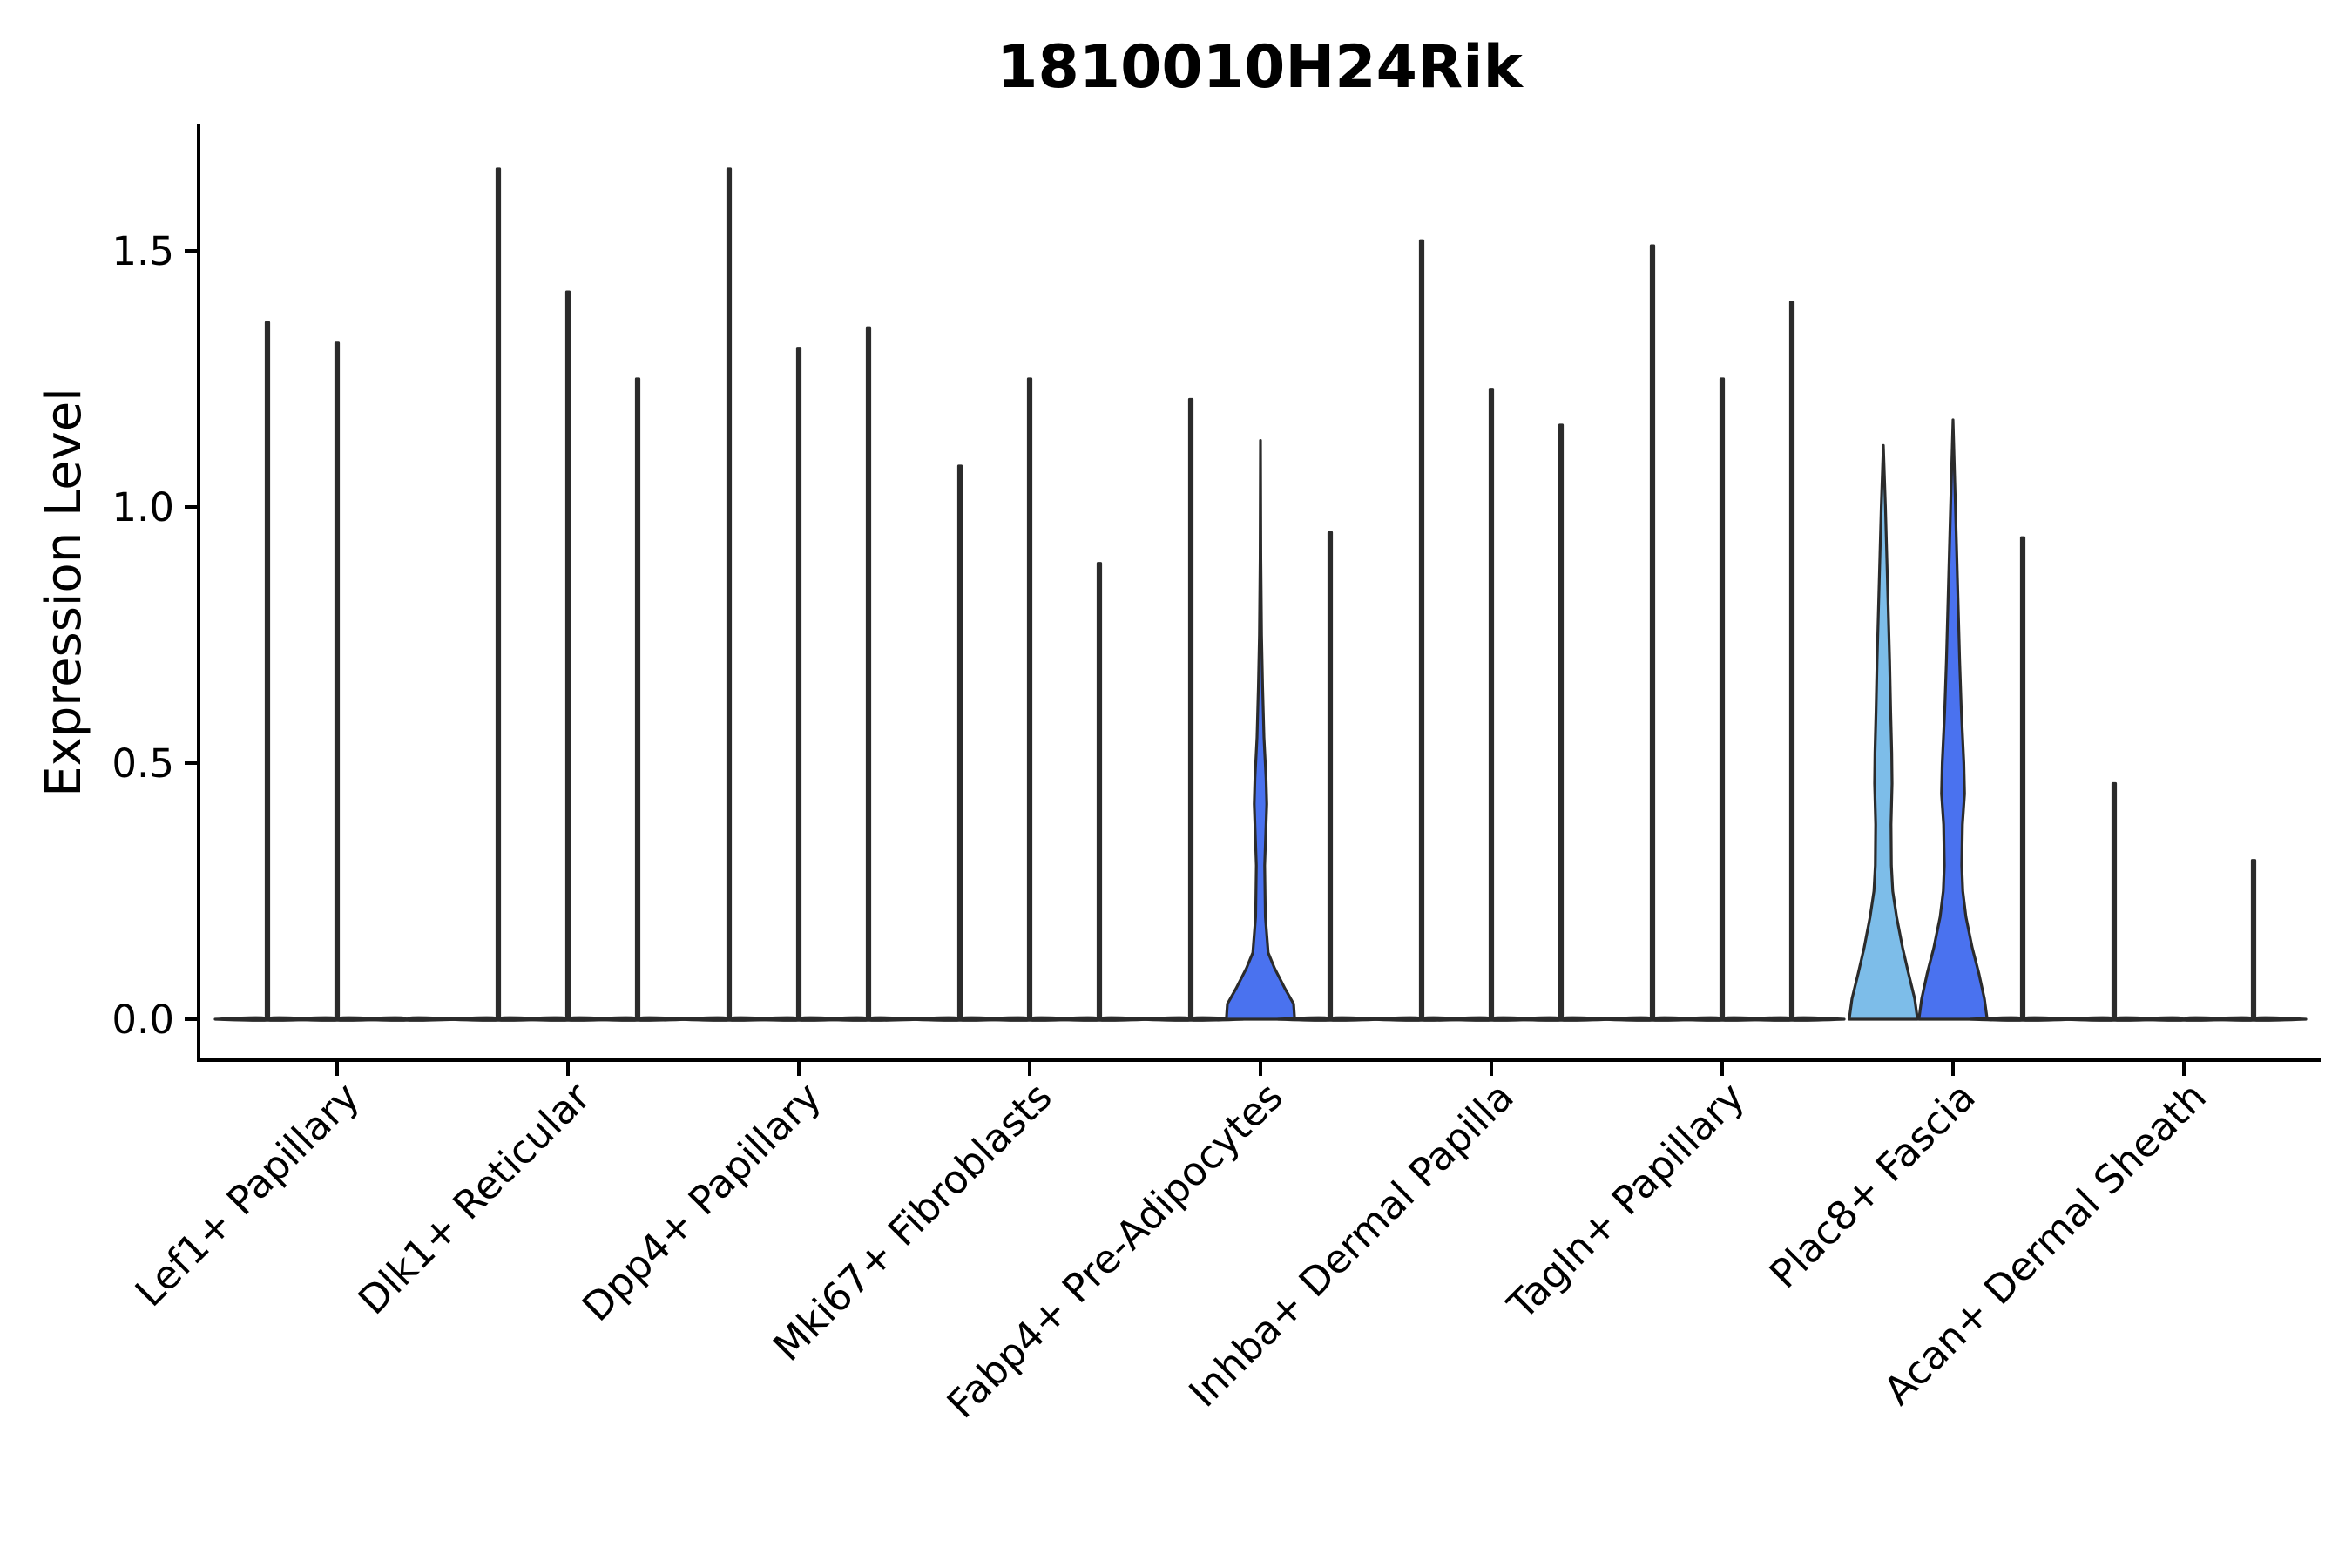  I want to click on y-tick-label: 1.0, so click(143, 507).